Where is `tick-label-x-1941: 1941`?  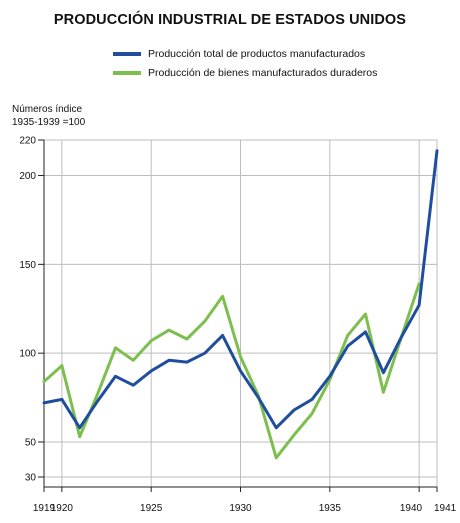
tick-label-x-1941: 1941 is located at coordinates (445, 508).